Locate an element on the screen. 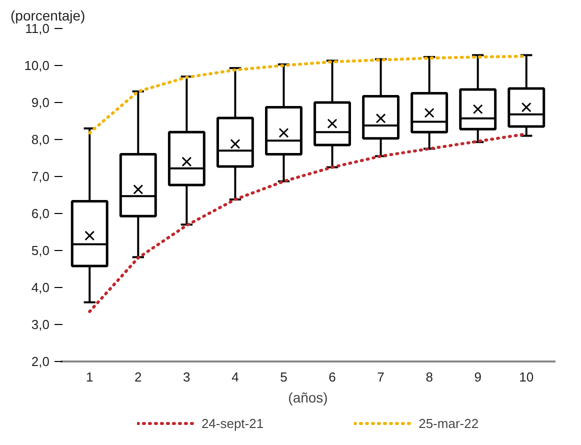  y-tick-label: 11,0 is located at coordinates (37, 28).